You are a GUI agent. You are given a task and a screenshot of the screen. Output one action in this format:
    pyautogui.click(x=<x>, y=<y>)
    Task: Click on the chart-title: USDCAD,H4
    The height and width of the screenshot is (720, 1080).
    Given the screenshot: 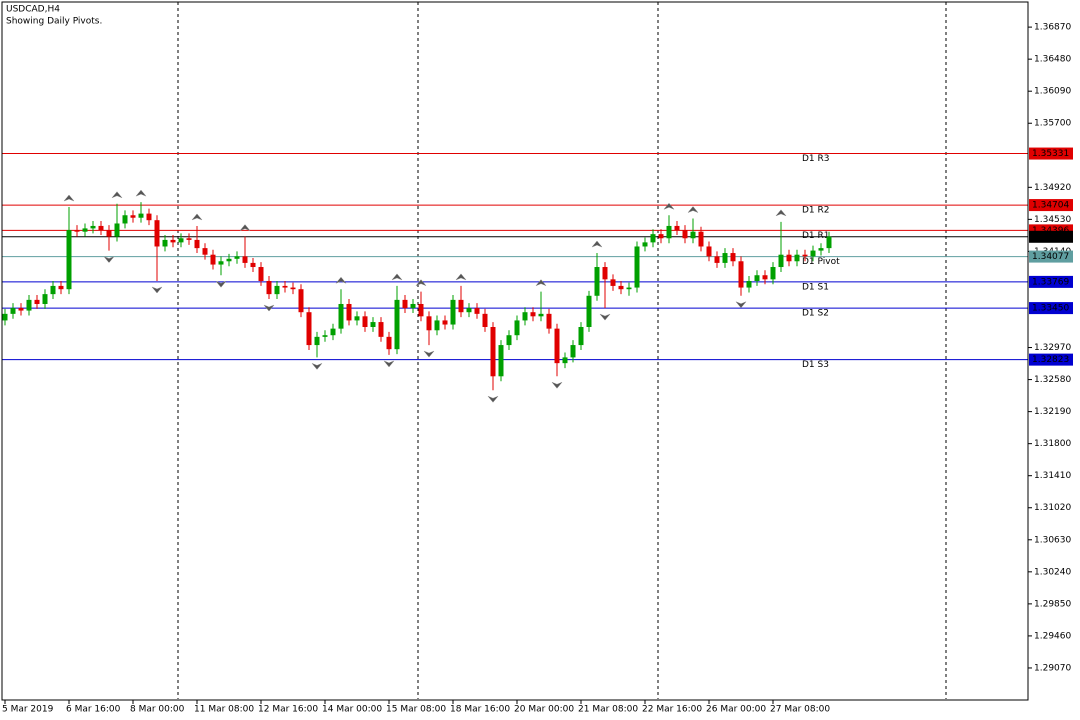 What is the action you would take?
    pyautogui.click(x=33, y=10)
    